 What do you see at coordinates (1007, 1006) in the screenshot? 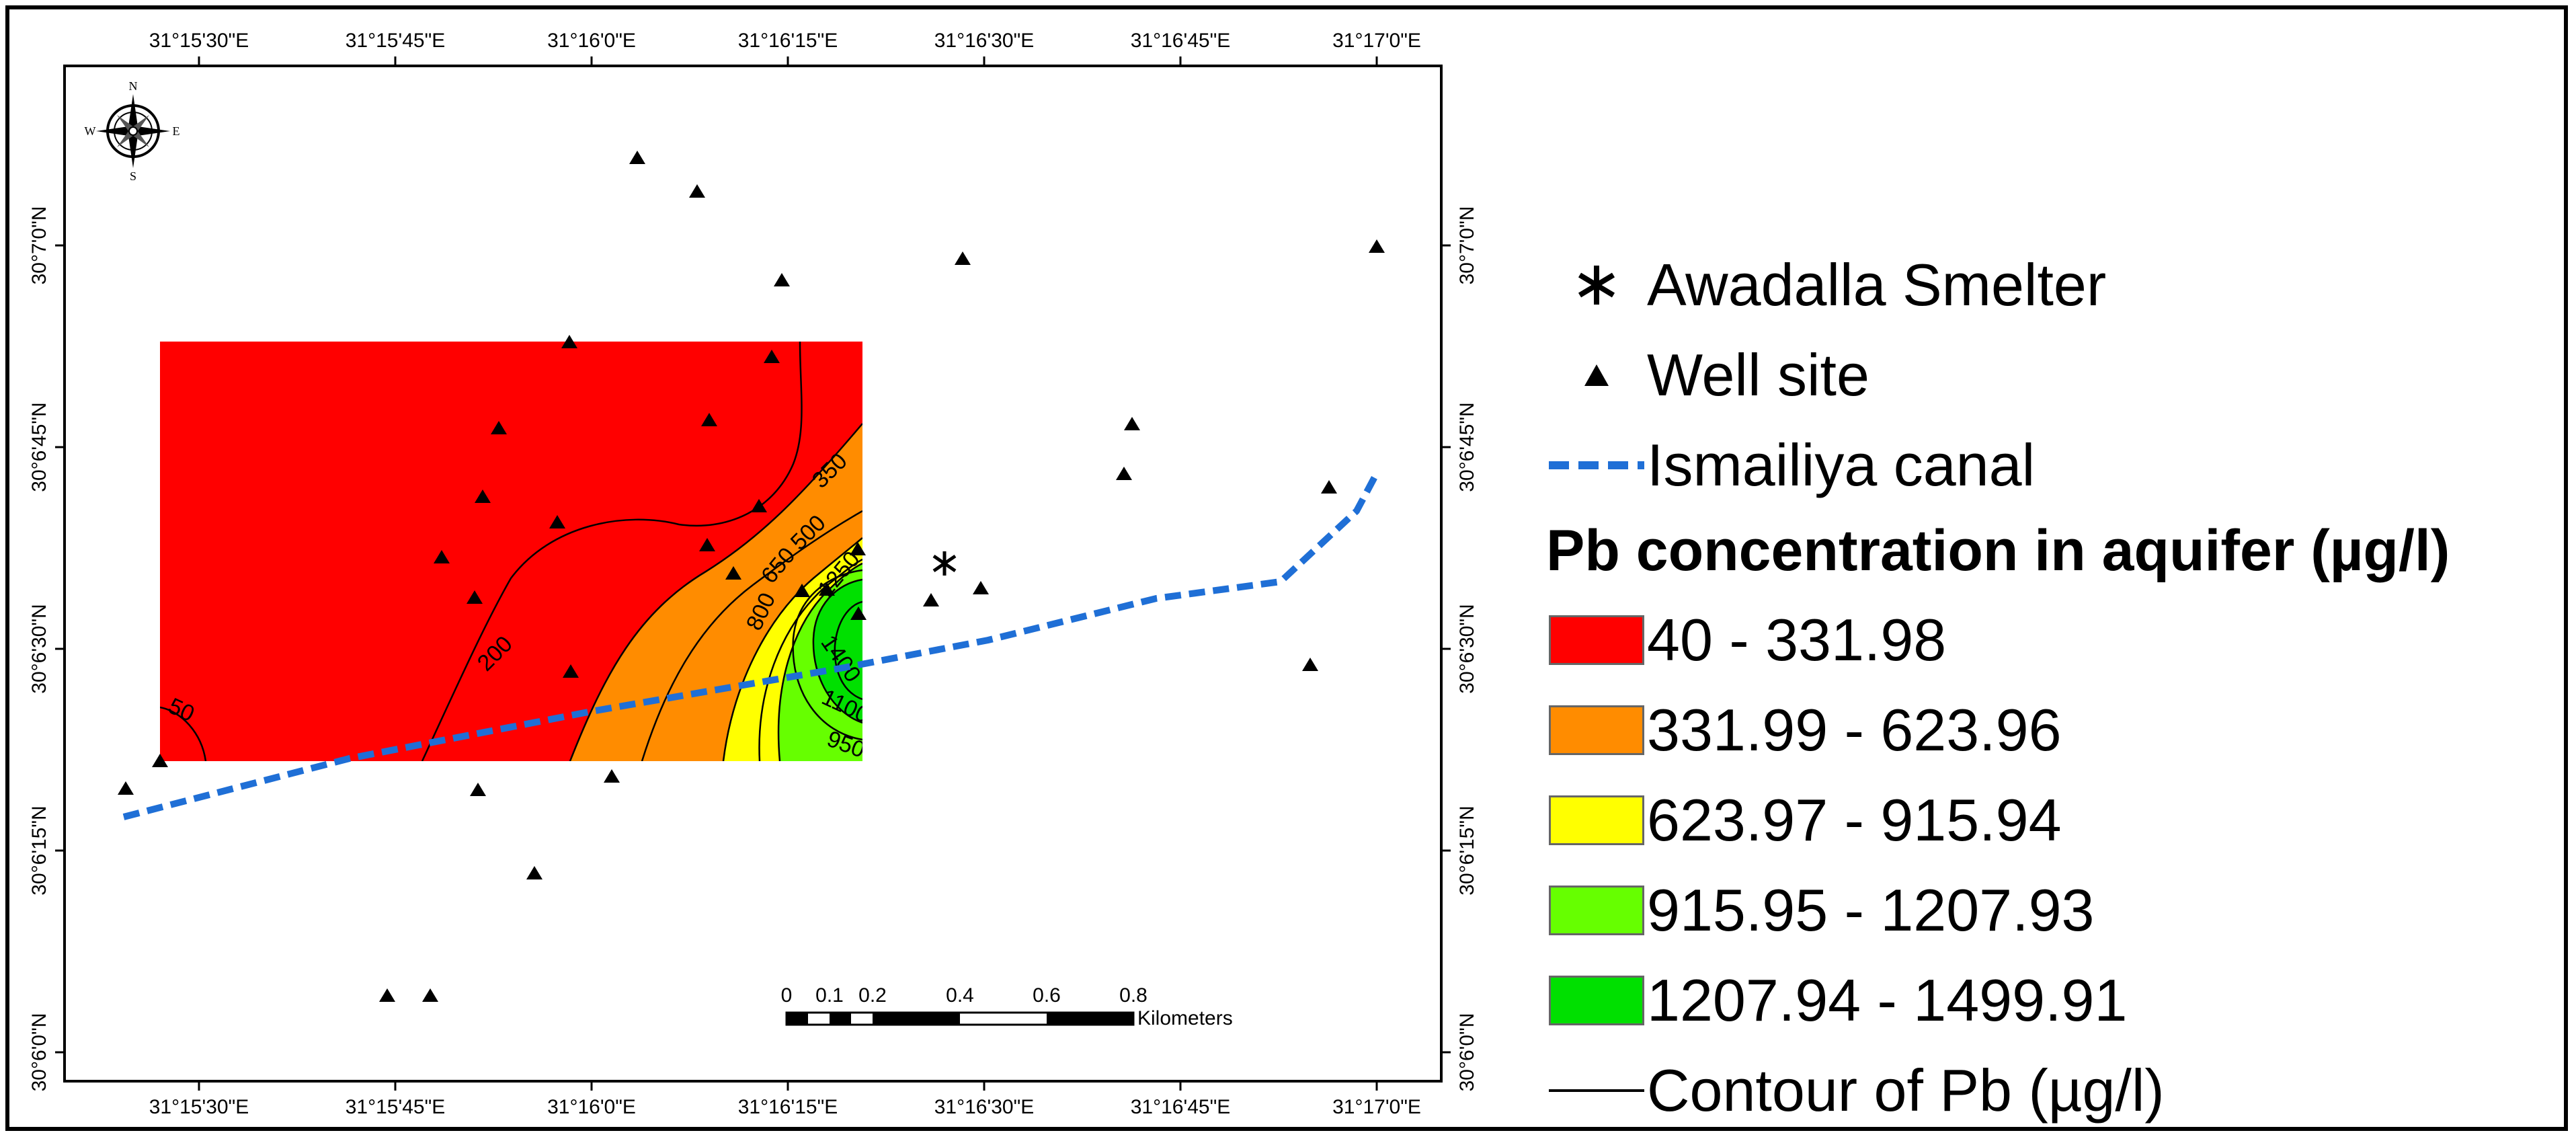
I see `scale-bar: 0 0.1 0.2 0.4 0.6 0.8 Kilometers` at bounding box center [1007, 1006].